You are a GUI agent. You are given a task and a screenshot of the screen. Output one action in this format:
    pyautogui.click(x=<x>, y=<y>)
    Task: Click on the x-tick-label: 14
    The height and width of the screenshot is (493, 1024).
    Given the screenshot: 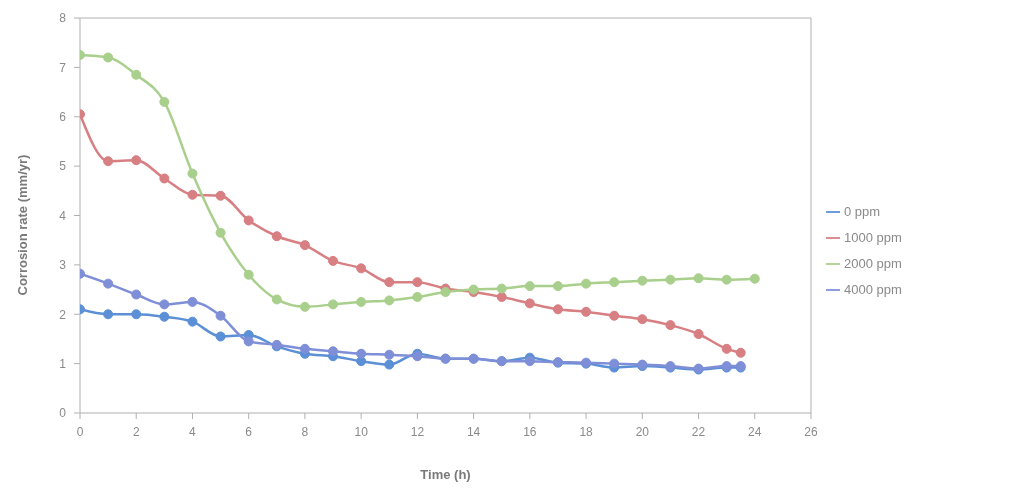 What is the action you would take?
    pyautogui.click(x=473, y=431)
    